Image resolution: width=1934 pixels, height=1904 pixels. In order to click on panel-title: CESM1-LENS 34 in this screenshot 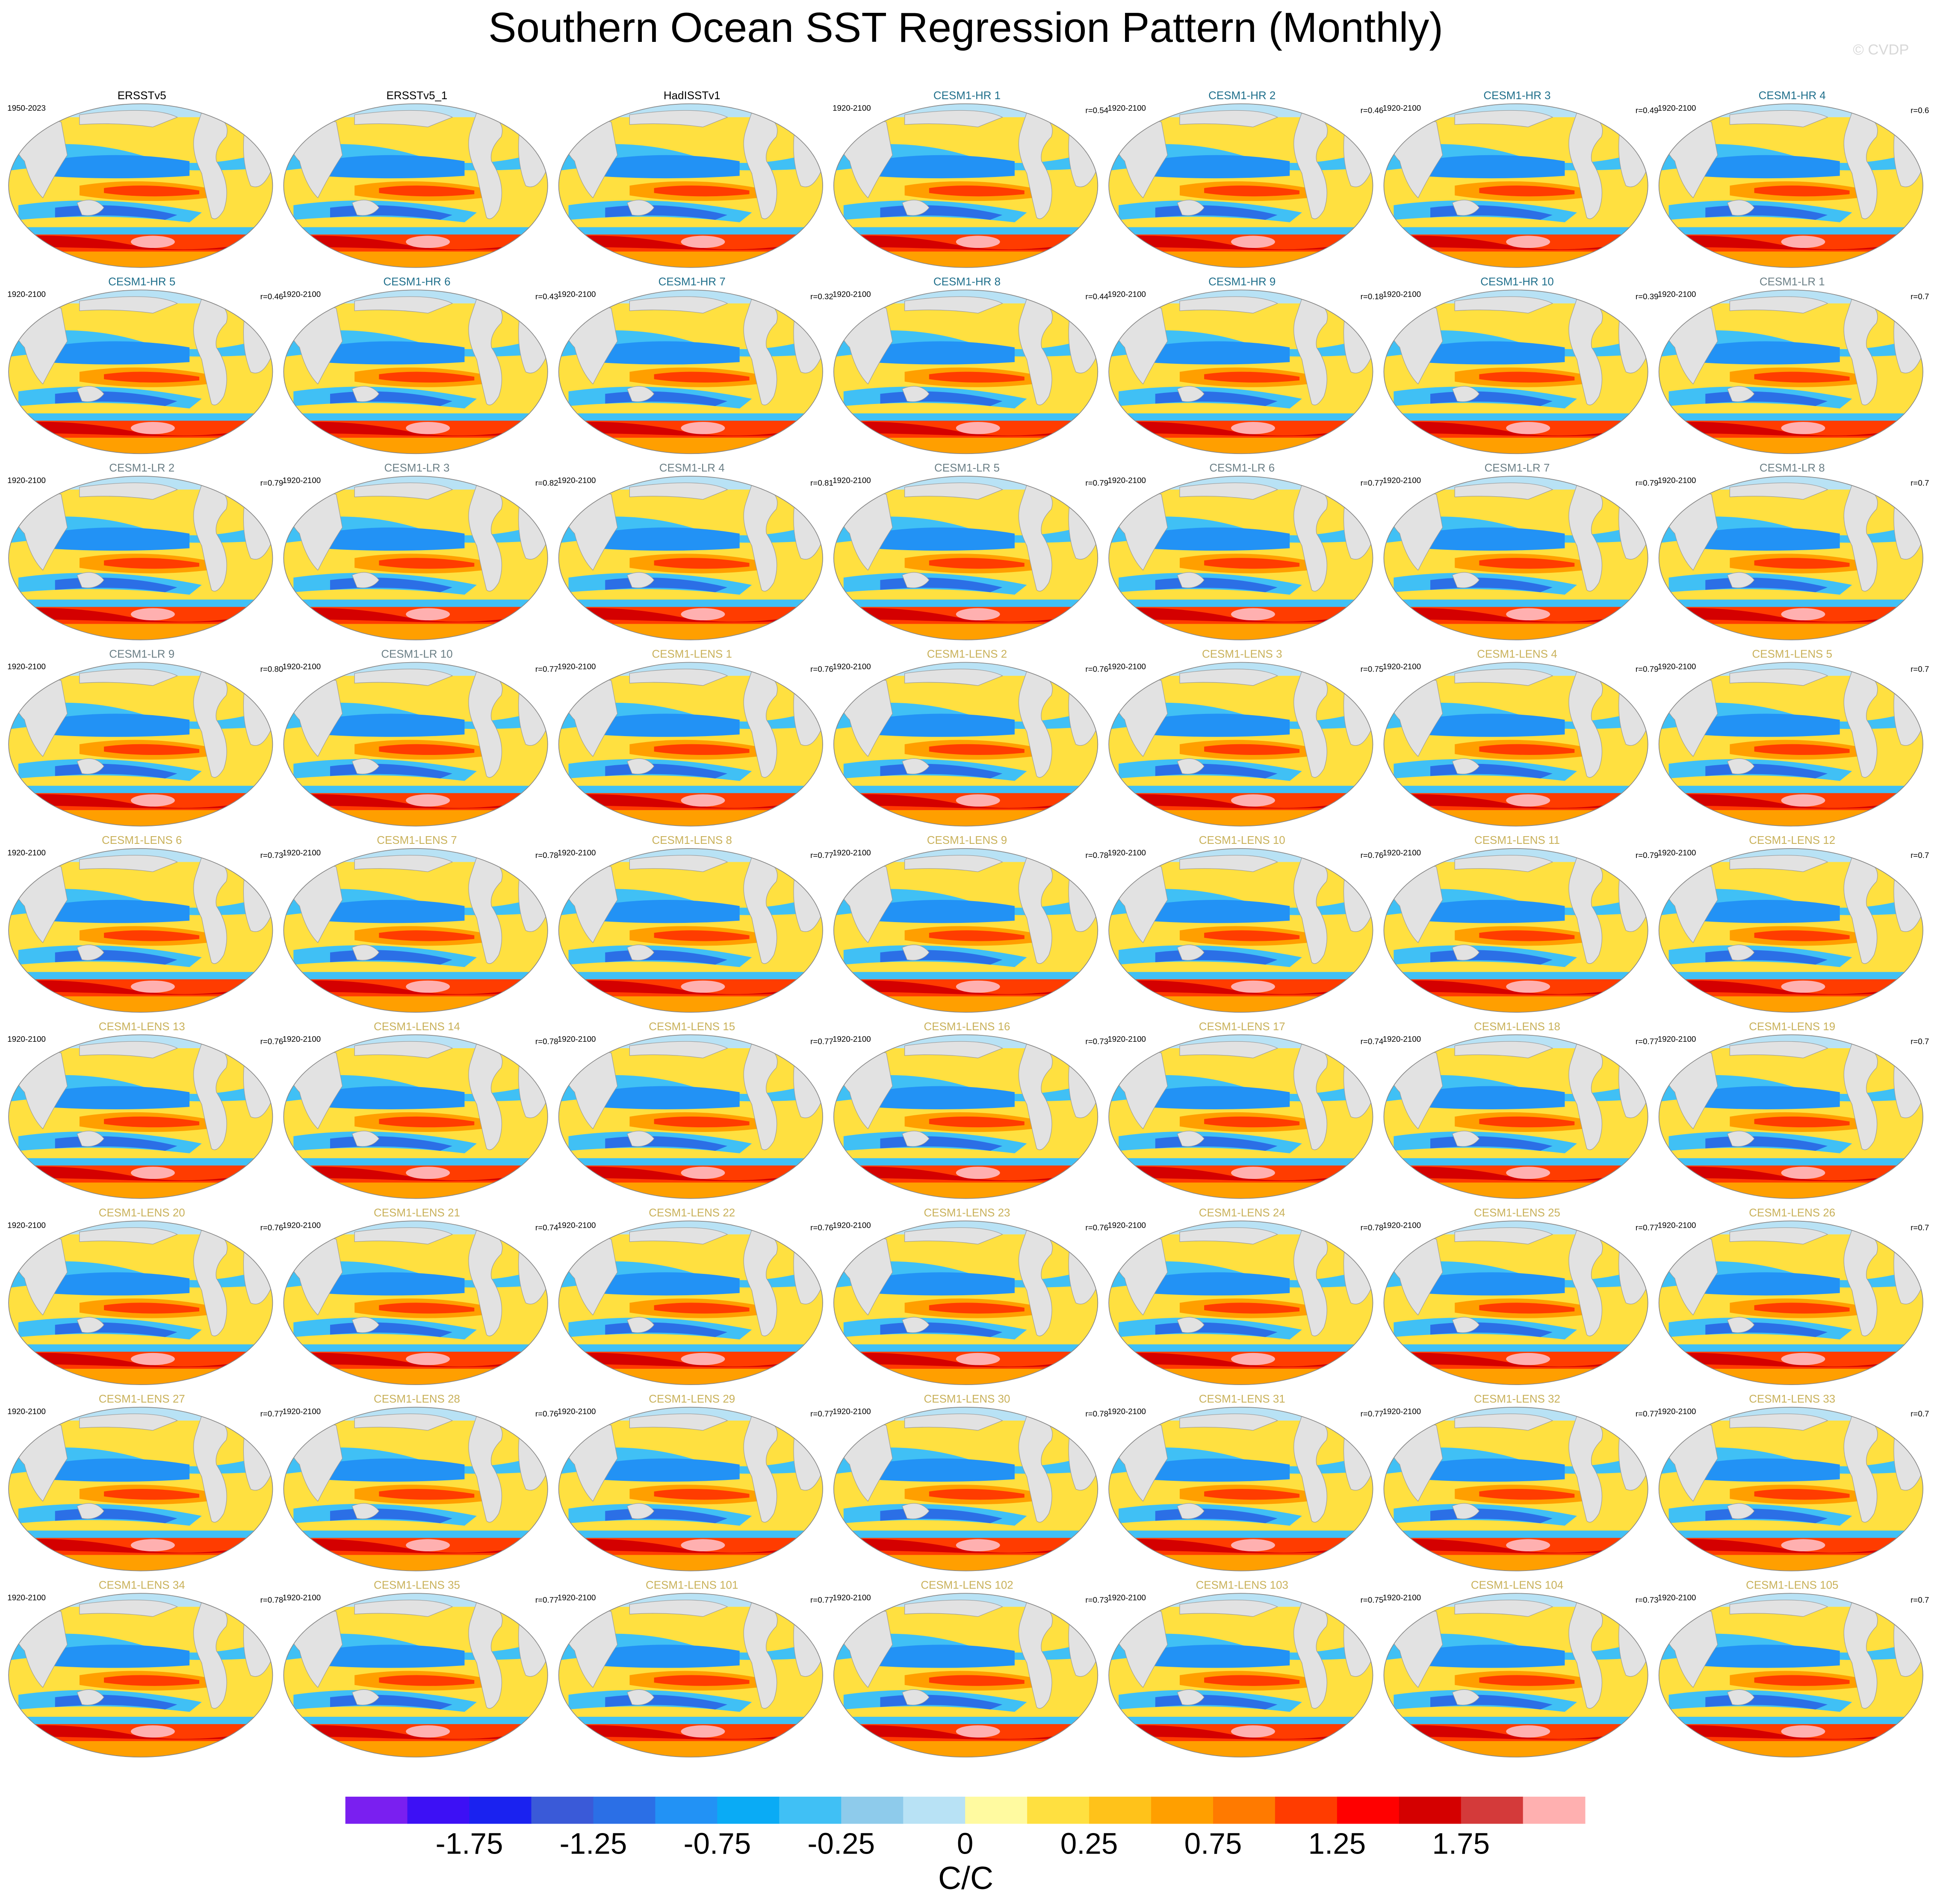, I will do `click(142, 1585)`.